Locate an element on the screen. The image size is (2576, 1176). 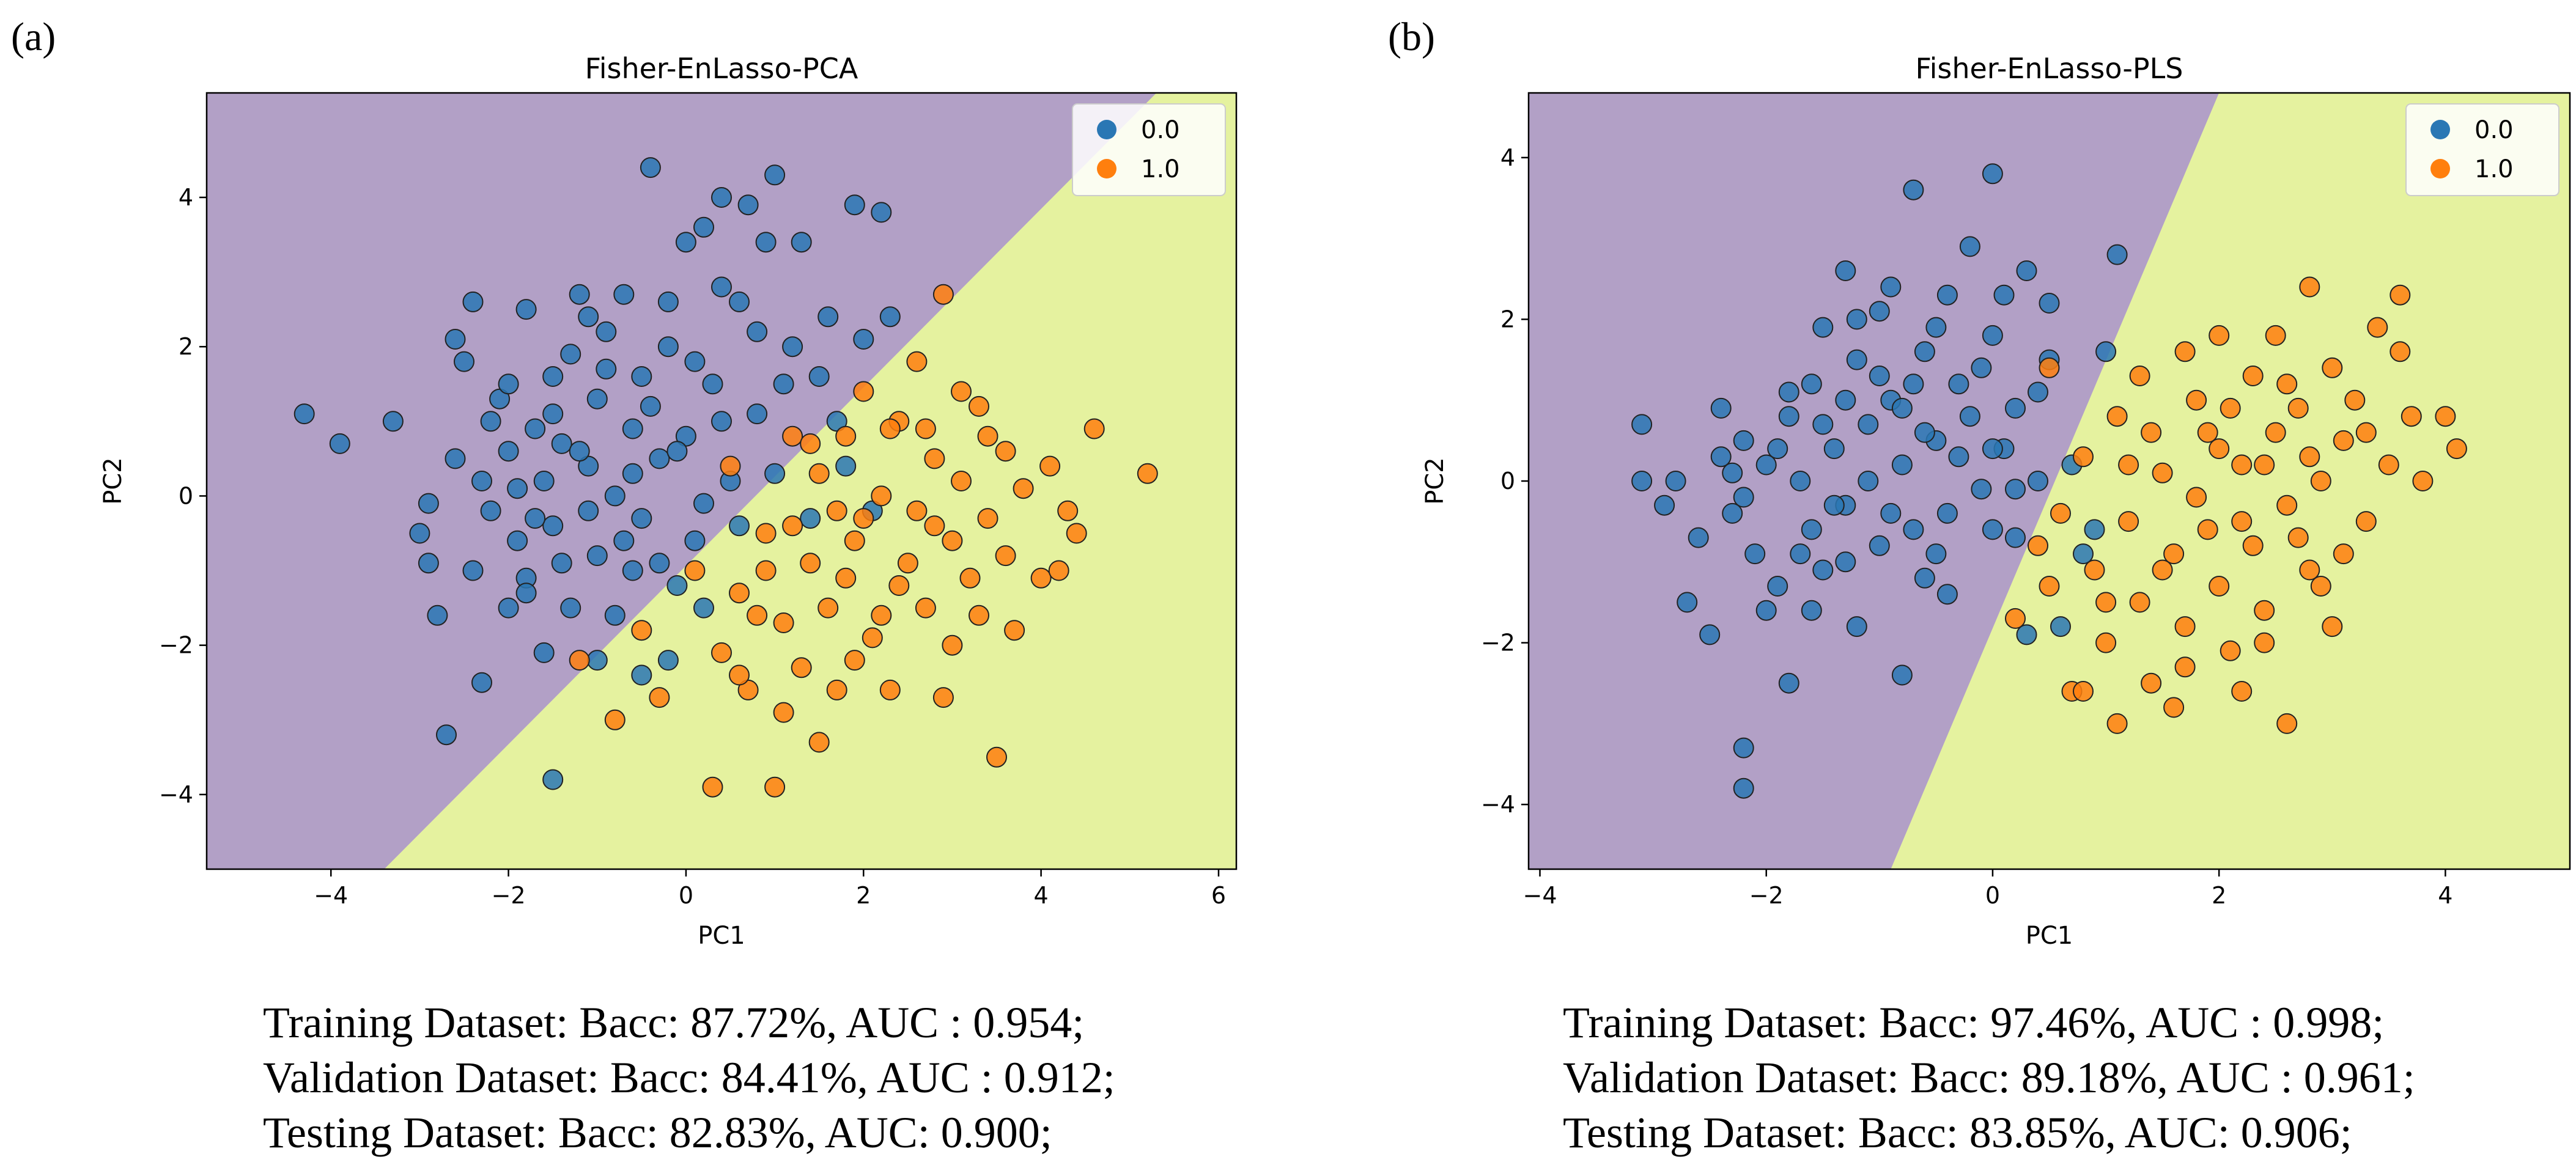
x-tick-label: −2 is located at coordinates (509, 896).